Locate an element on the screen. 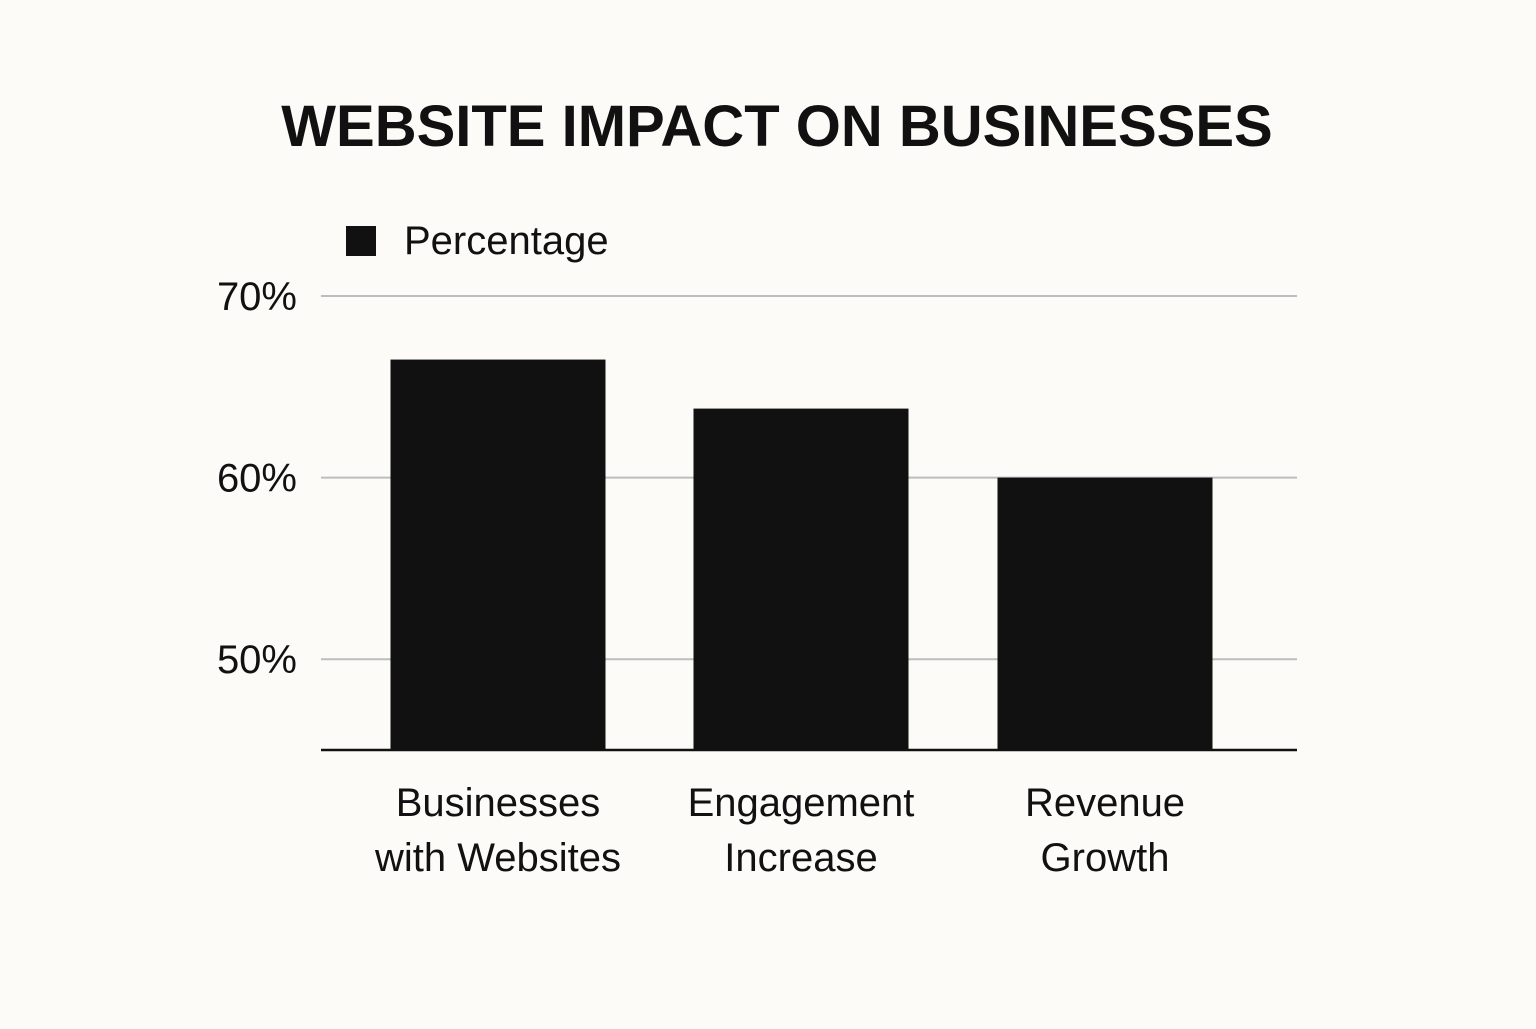 The image size is (1536, 1029). y-tick-label: 60% is located at coordinates (257, 479).